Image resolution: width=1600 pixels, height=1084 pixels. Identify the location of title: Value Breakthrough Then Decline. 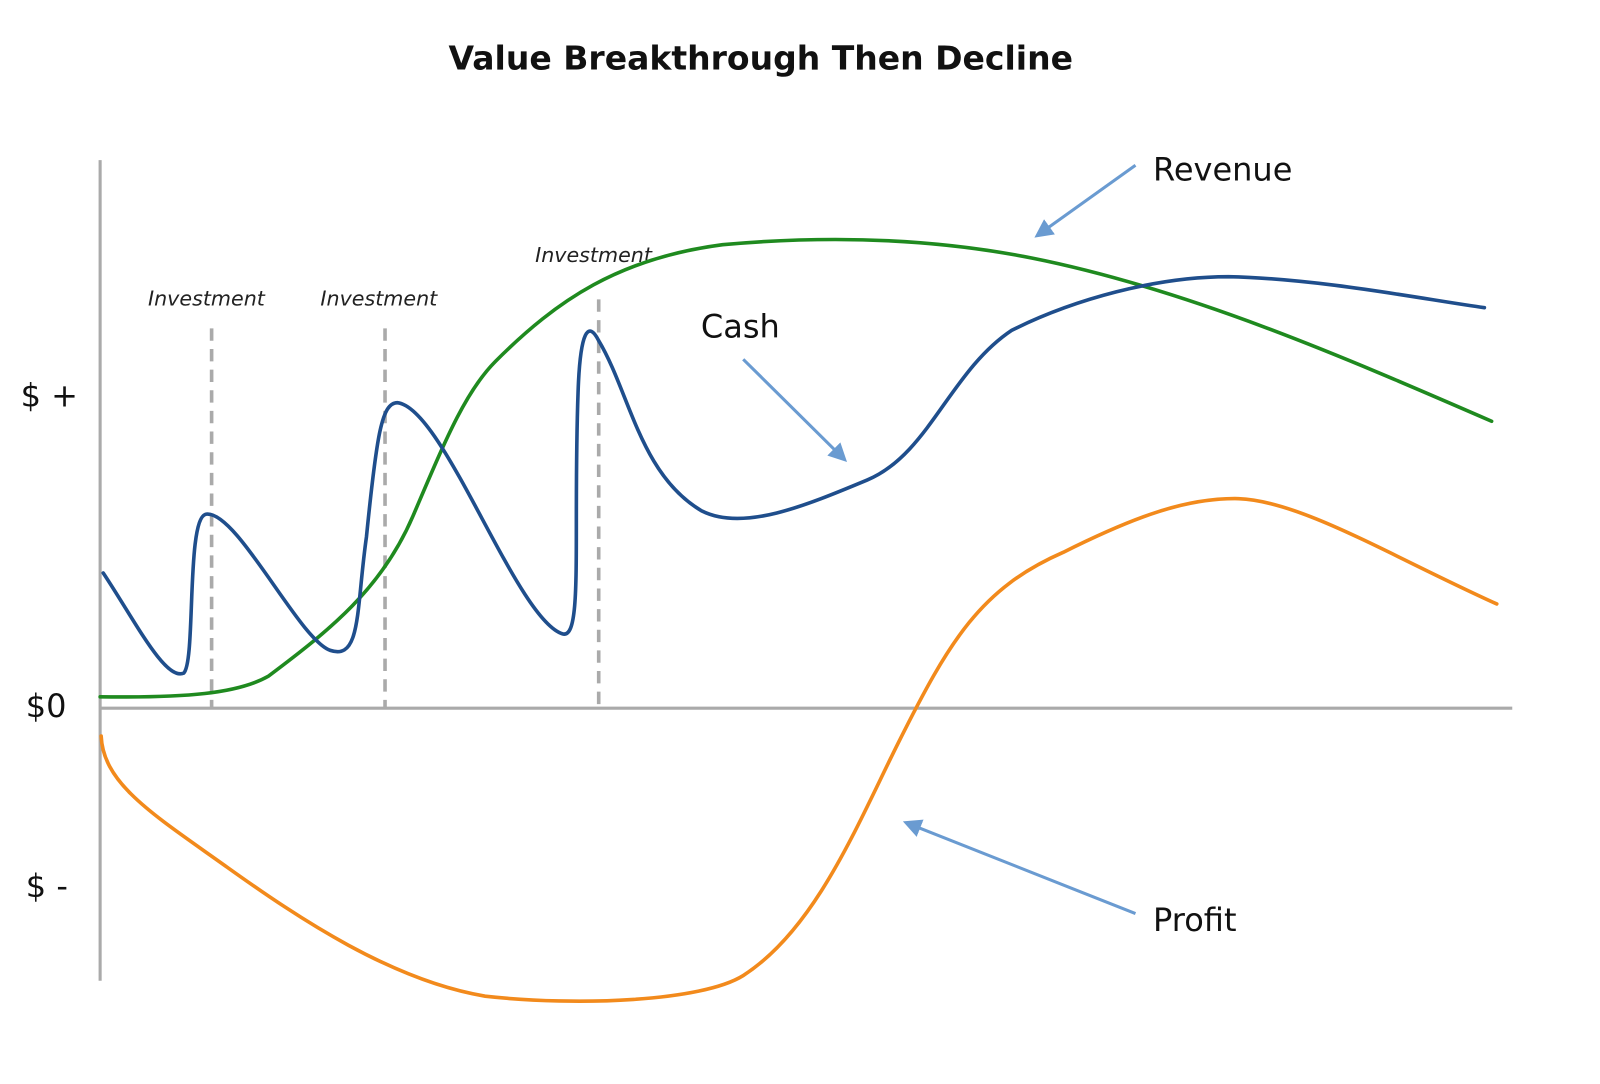
(761, 57).